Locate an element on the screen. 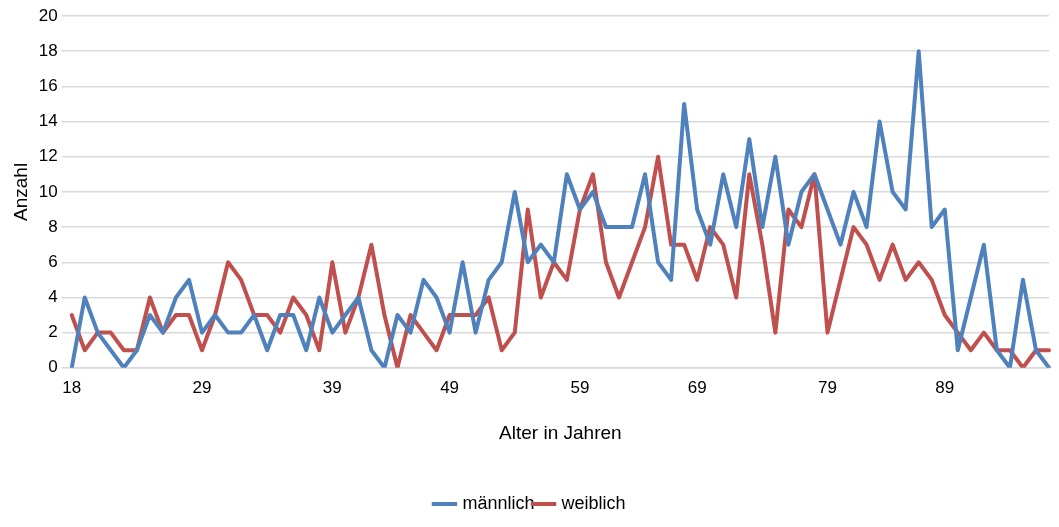 The image size is (1059, 527). y-tick-label: 14 is located at coordinates (48, 121).